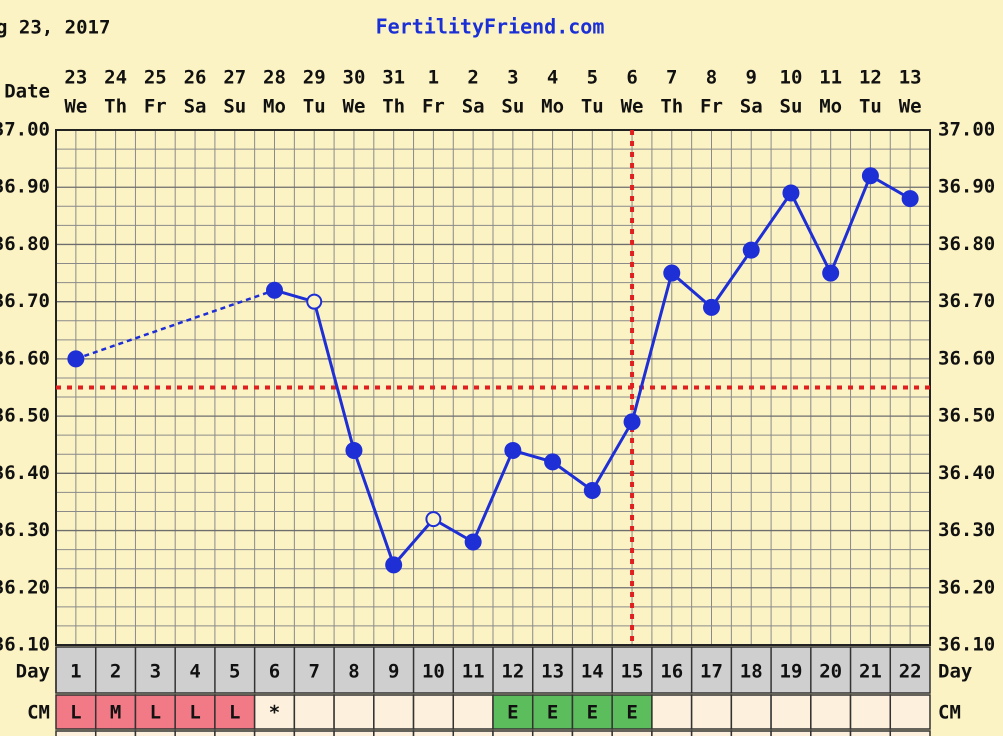 This screenshot has width=1003, height=736. I want to click on day-number: 18, so click(751, 672).